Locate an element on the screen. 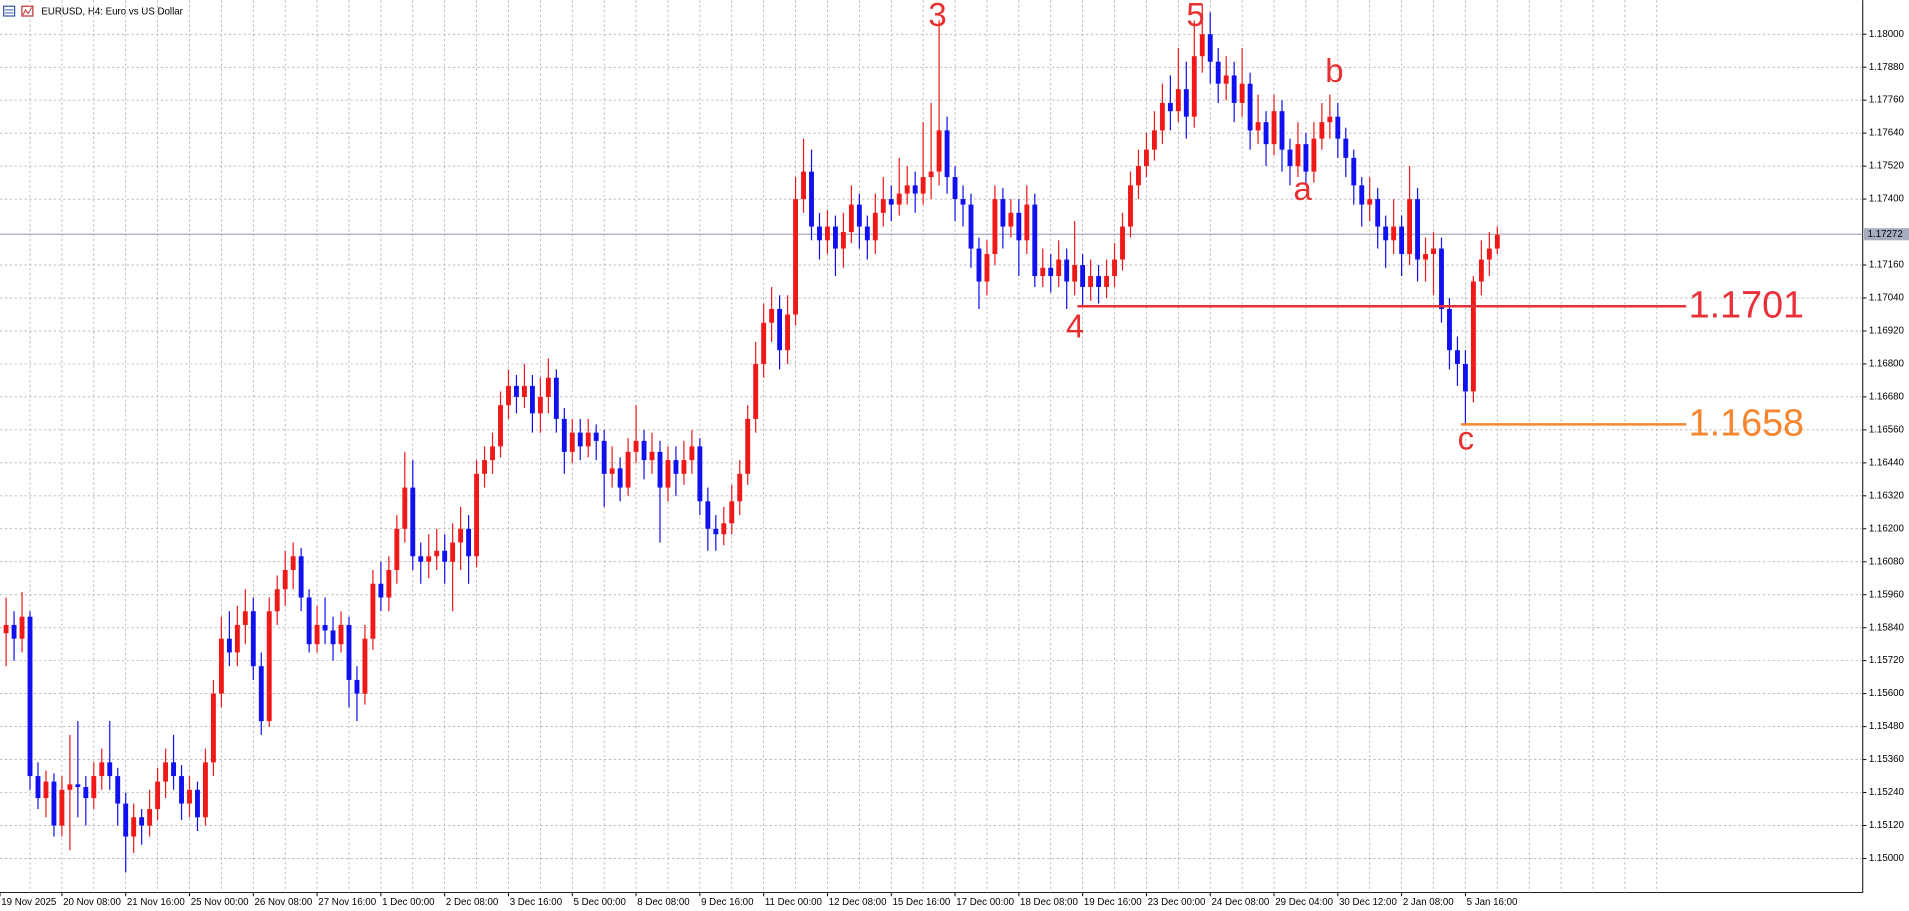 The width and height of the screenshot is (1909, 911). wave-label: b is located at coordinates (1334, 70).